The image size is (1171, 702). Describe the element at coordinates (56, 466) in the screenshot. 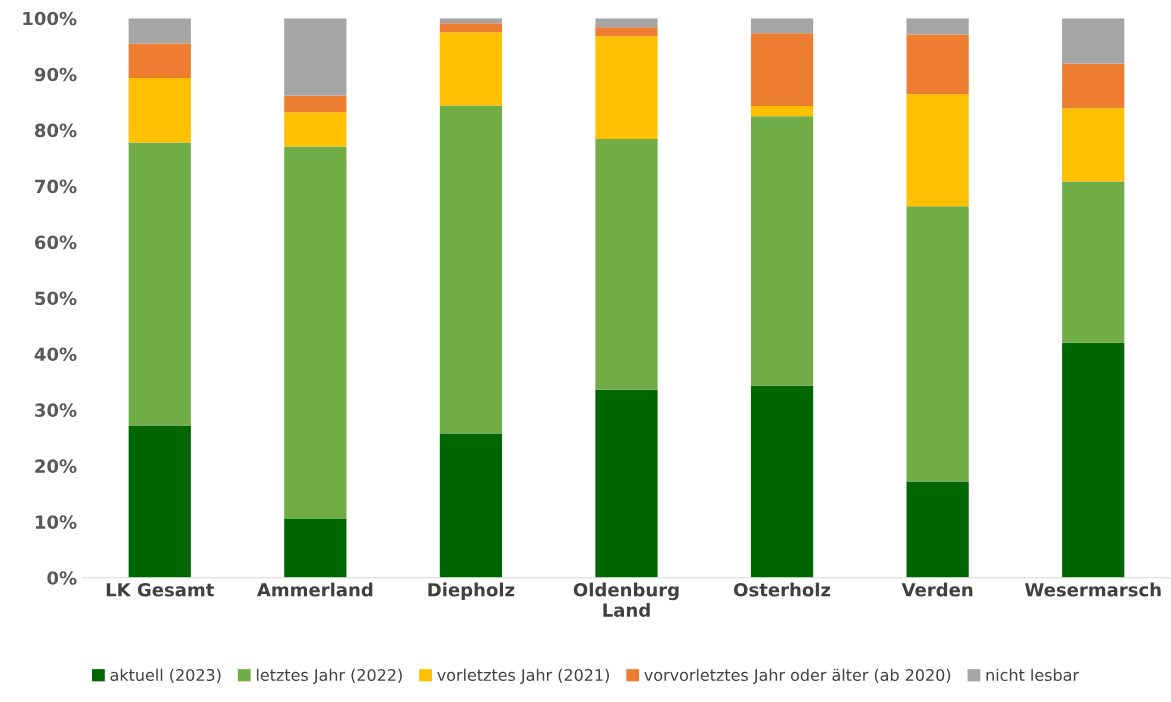

I see `y-tick-label: 20%` at that location.